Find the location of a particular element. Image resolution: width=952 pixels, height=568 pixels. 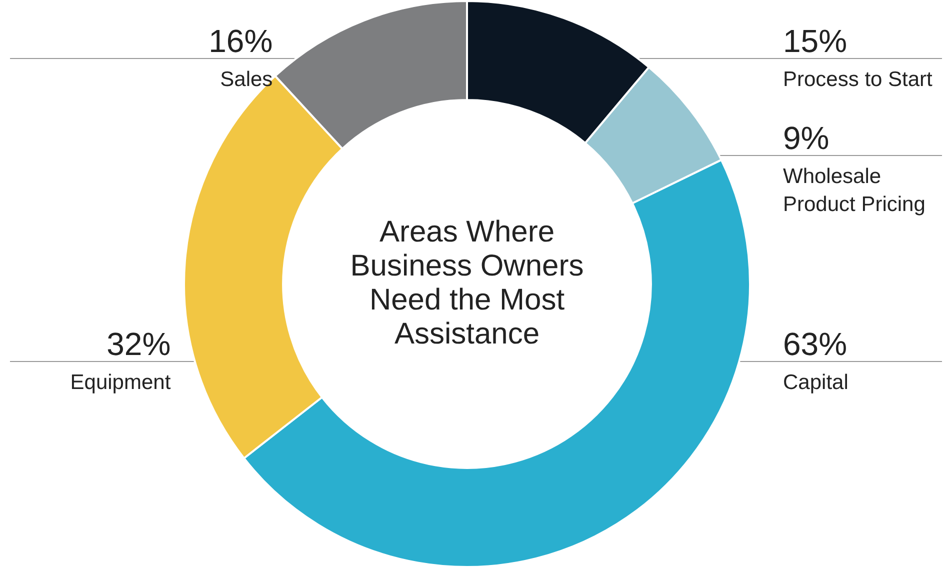

data-label: 16% is located at coordinates (240, 41).